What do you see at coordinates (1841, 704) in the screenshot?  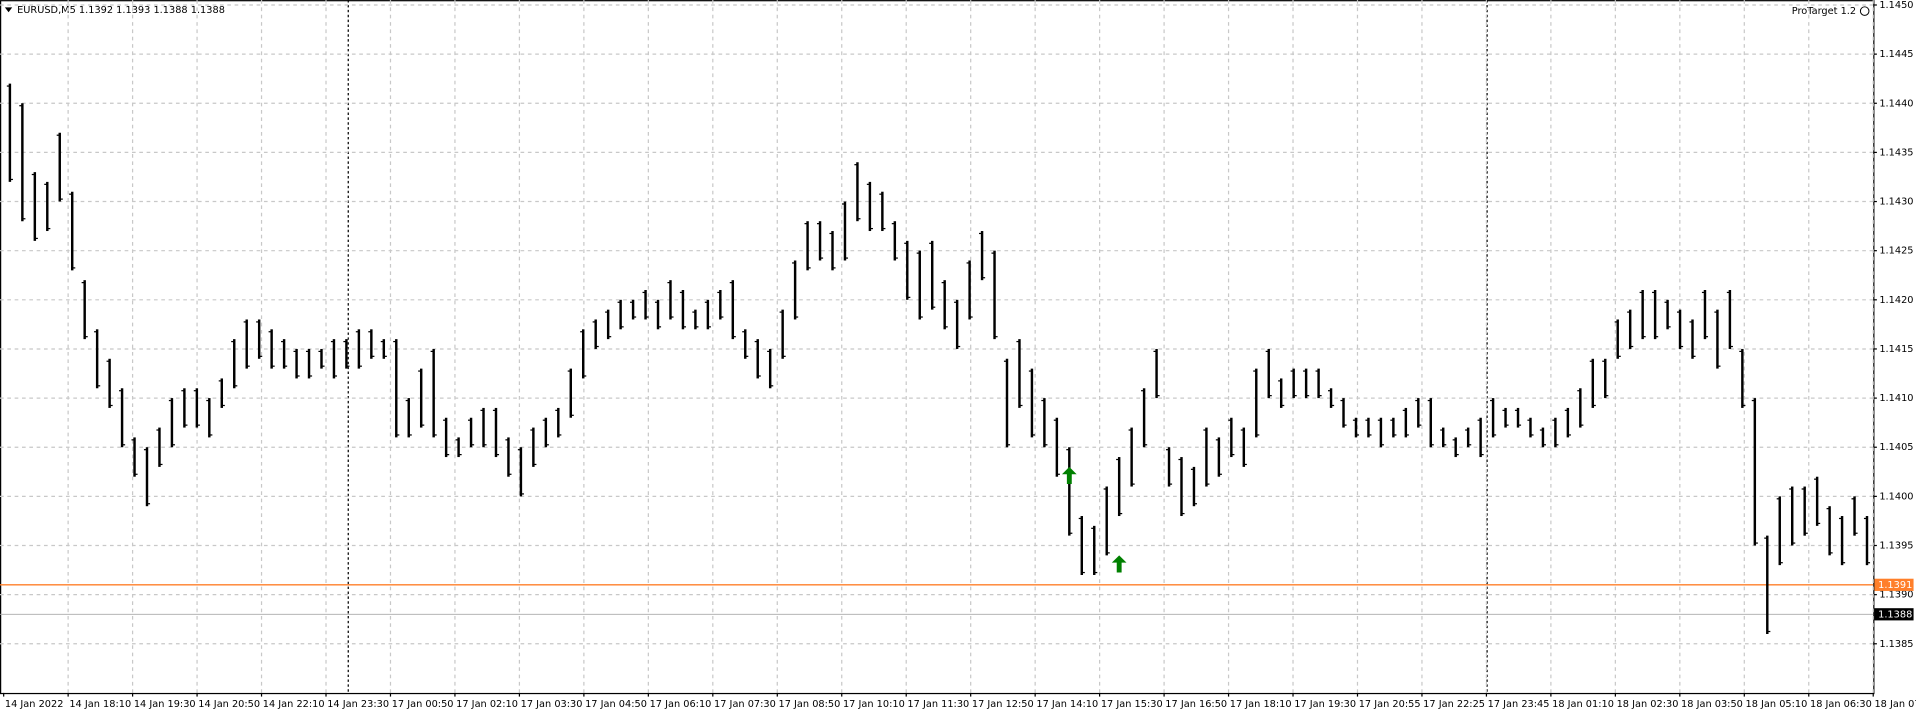 I see `x-tick-label: 18 Jan 06:30` at bounding box center [1841, 704].